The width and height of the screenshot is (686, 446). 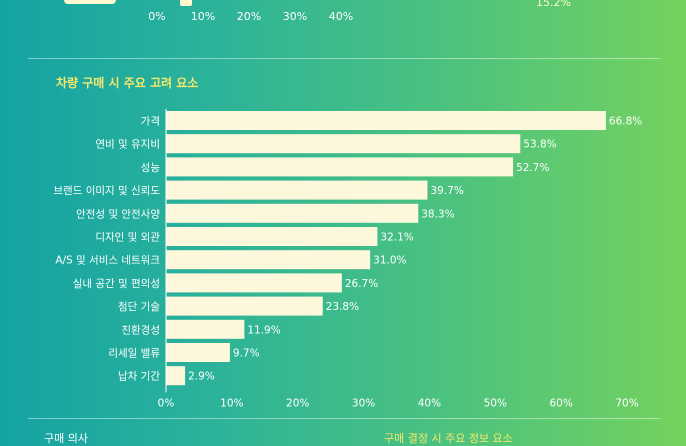 I want to click on x-tick-label: 60%, so click(x=560, y=403).